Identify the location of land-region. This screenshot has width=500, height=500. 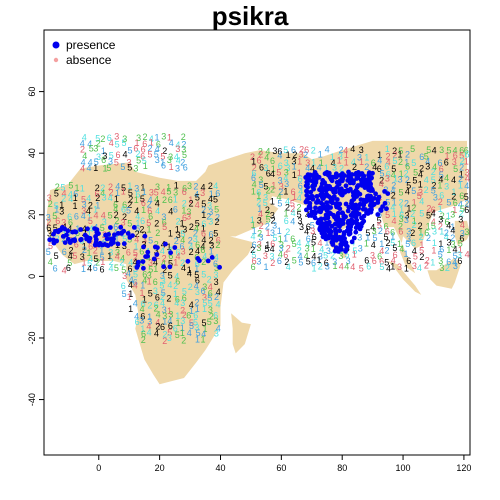
(466, 204).